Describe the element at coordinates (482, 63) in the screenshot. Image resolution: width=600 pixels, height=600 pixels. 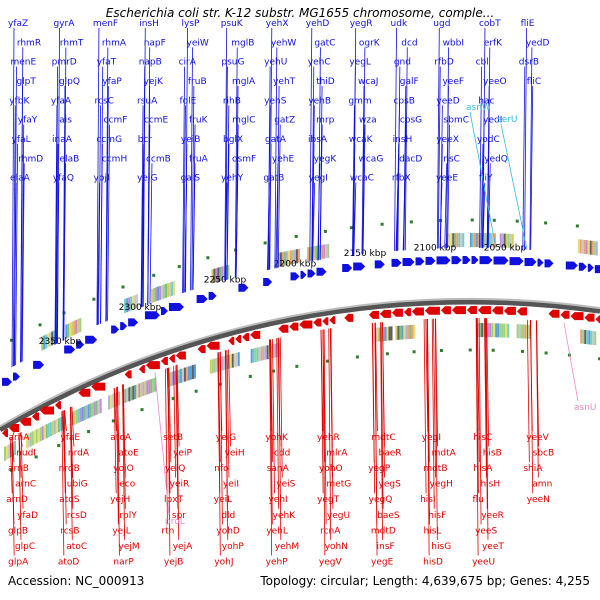
I see `gene-label: cbl` at that location.